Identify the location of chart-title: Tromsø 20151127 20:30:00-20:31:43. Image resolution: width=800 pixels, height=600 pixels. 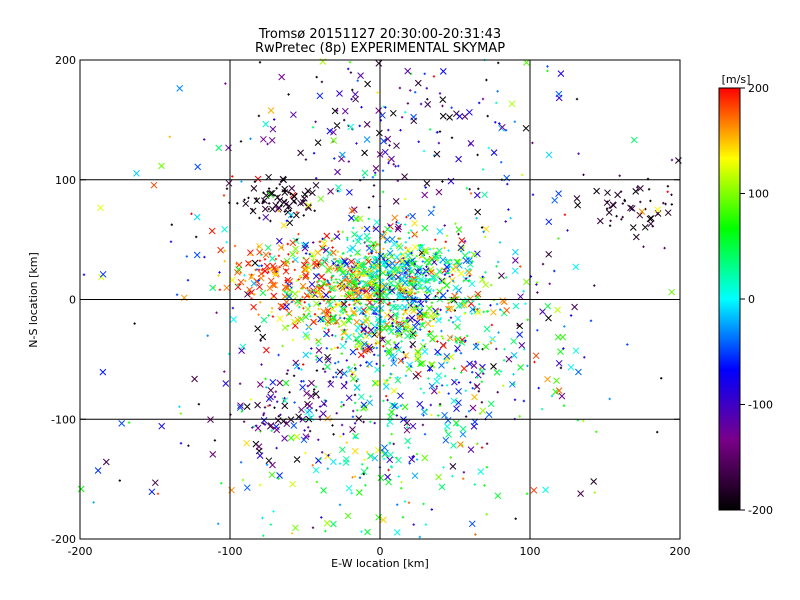
(379, 34).